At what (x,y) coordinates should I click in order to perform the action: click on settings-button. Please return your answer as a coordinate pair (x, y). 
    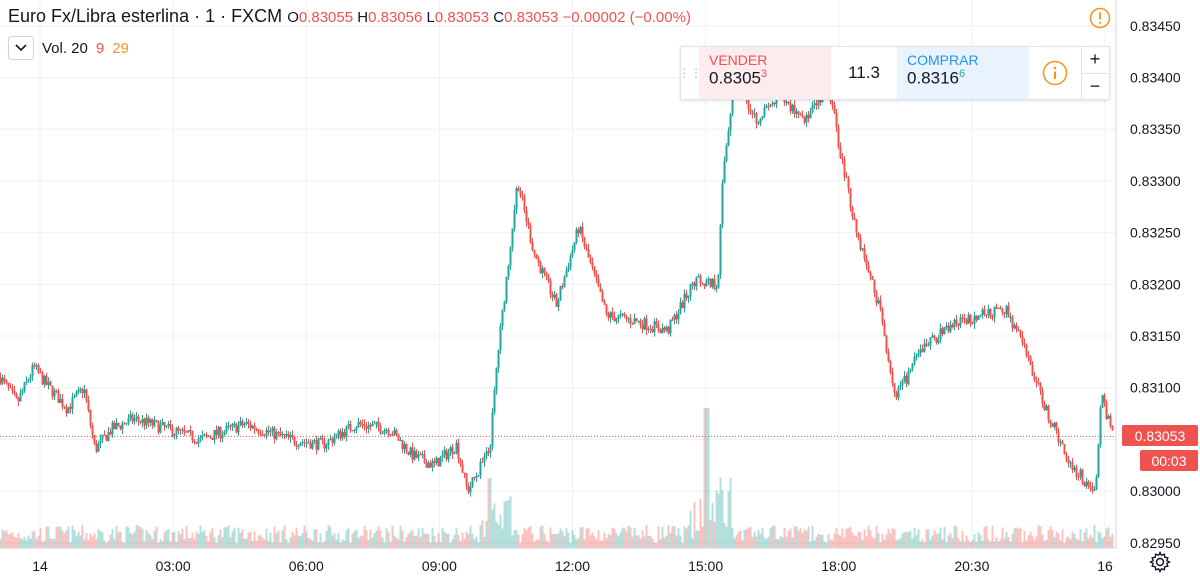
    Looking at the image, I should click on (1160, 564).